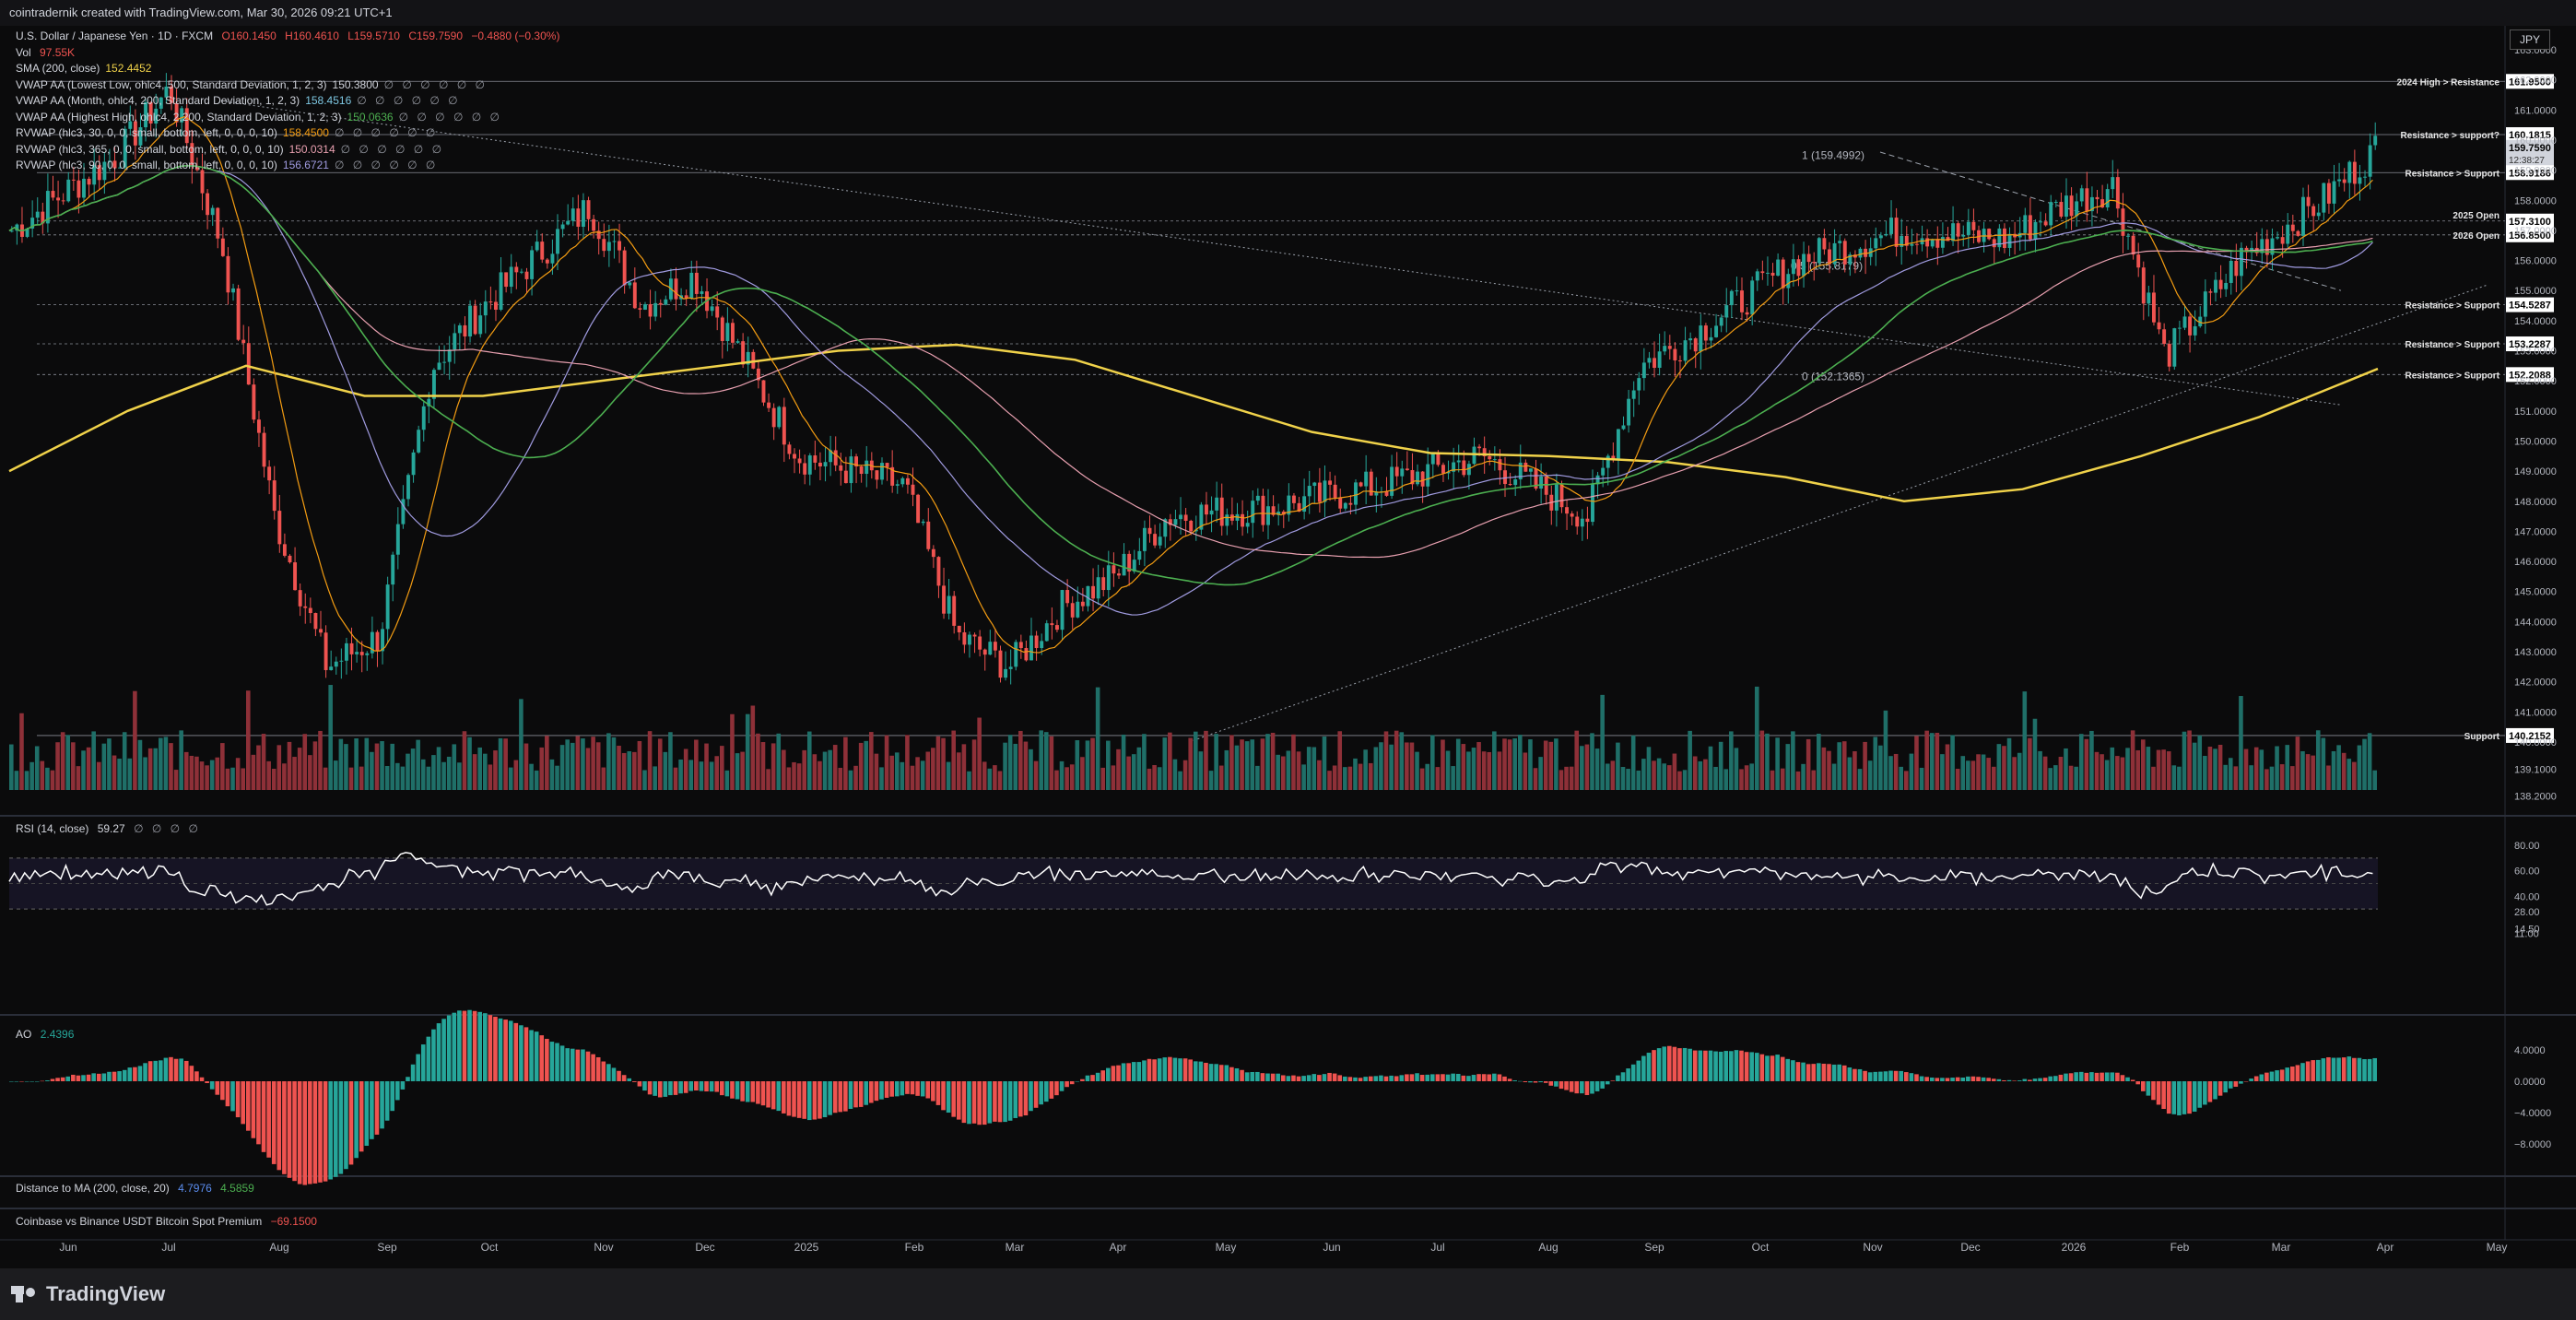 This screenshot has width=2576, height=1320. Describe the element at coordinates (2530, 40) in the screenshot. I see `currency-badge: JPY` at that location.